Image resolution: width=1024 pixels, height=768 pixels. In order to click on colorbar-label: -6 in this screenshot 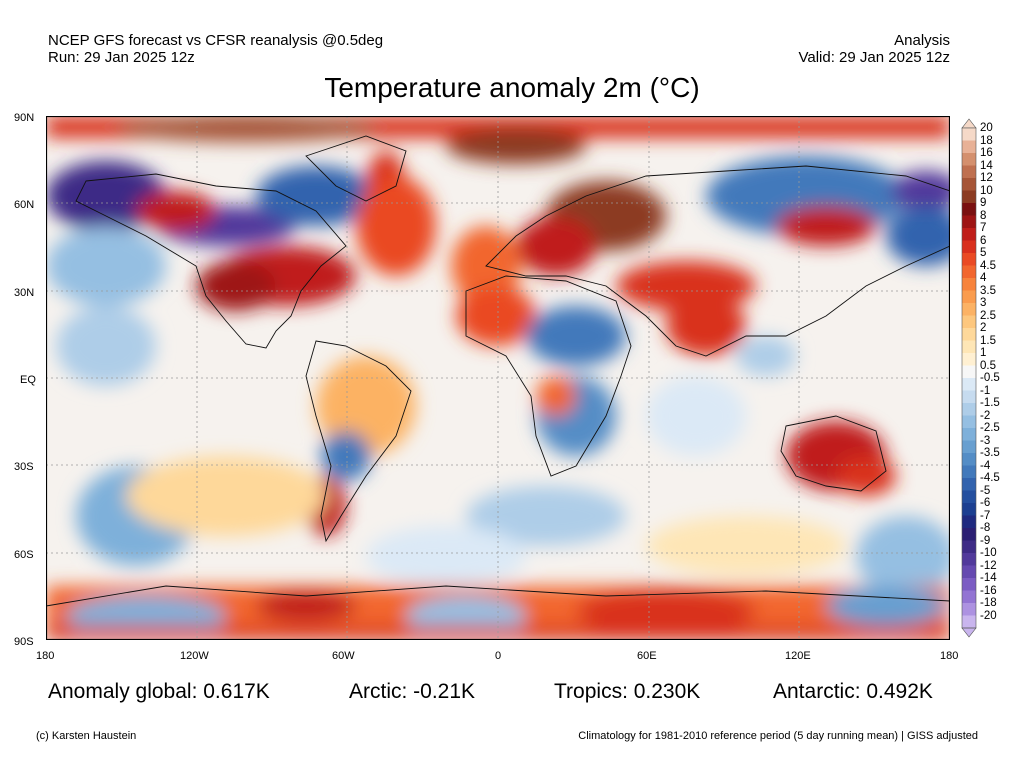, I will do `click(985, 503)`.